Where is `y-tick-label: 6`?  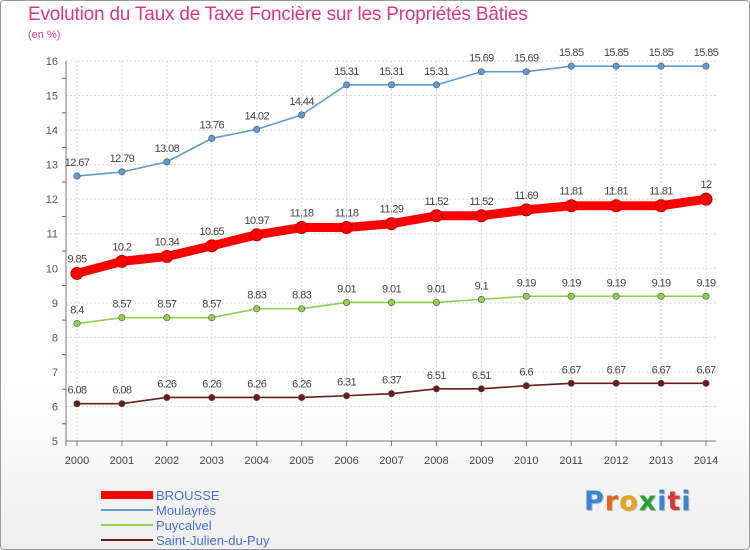
y-tick-label: 6 is located at coordinates (55, 407).